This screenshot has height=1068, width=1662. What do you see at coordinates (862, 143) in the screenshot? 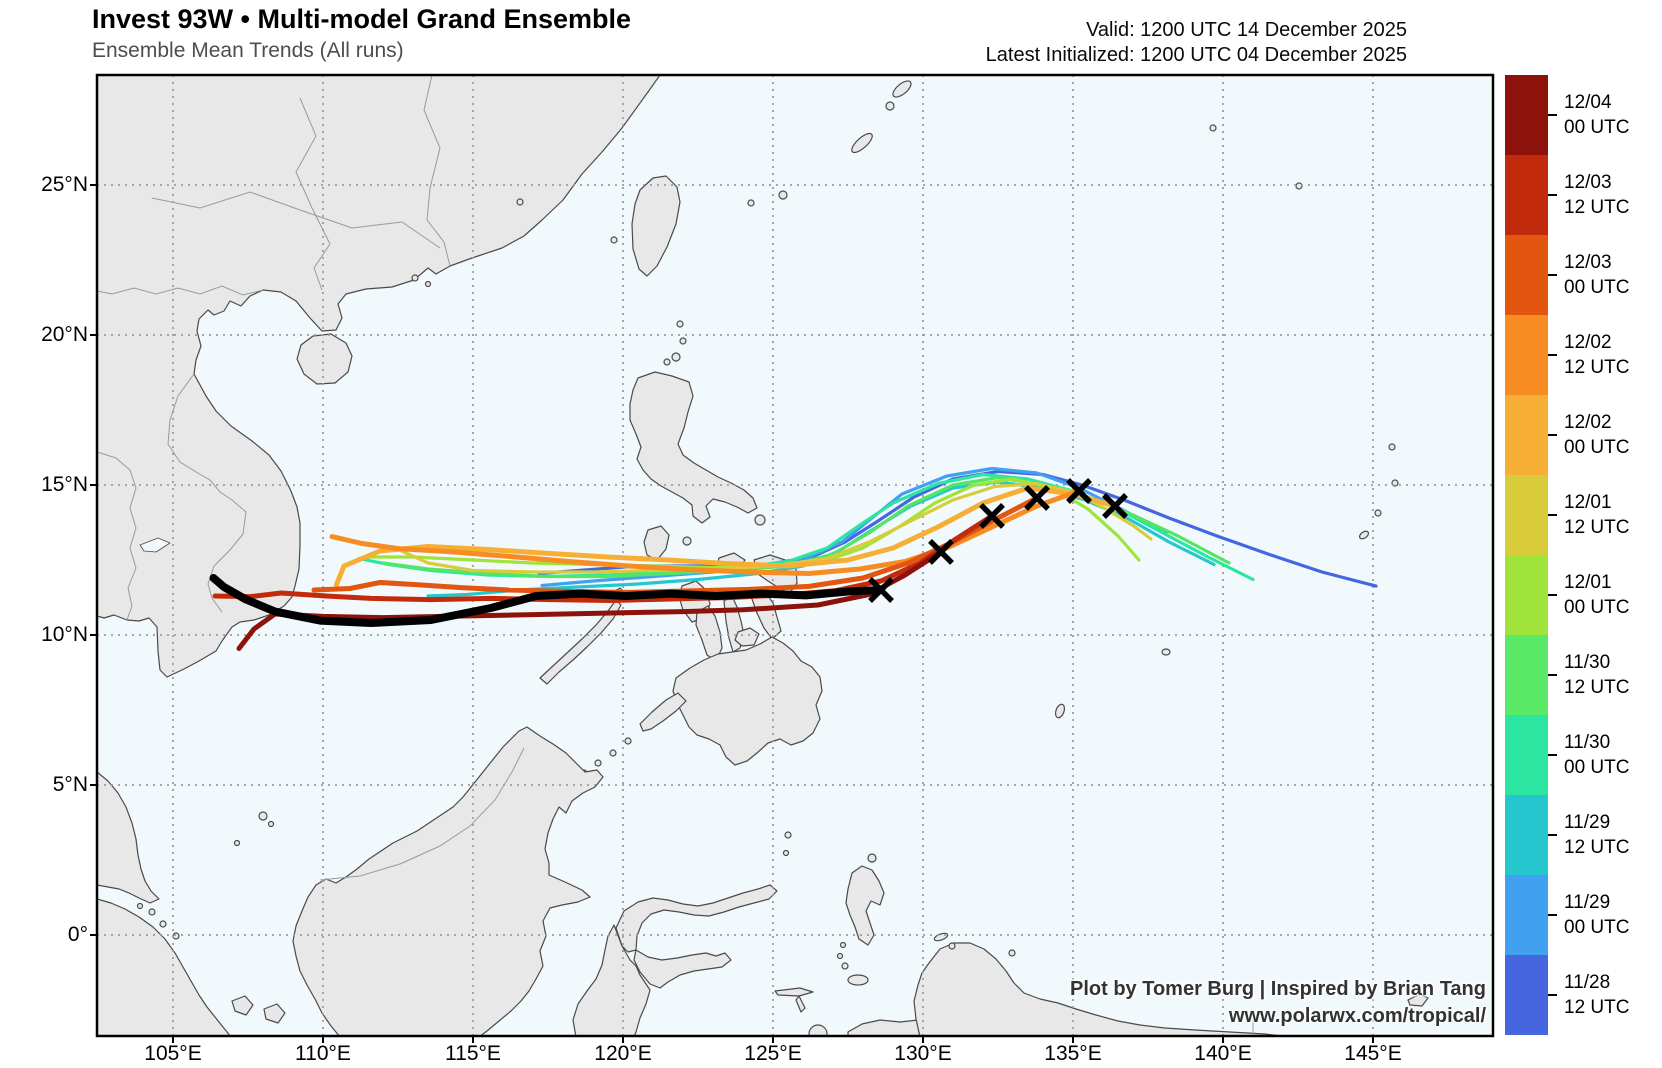
I see `landmass-okinawa` at bounding box center [862, 143].